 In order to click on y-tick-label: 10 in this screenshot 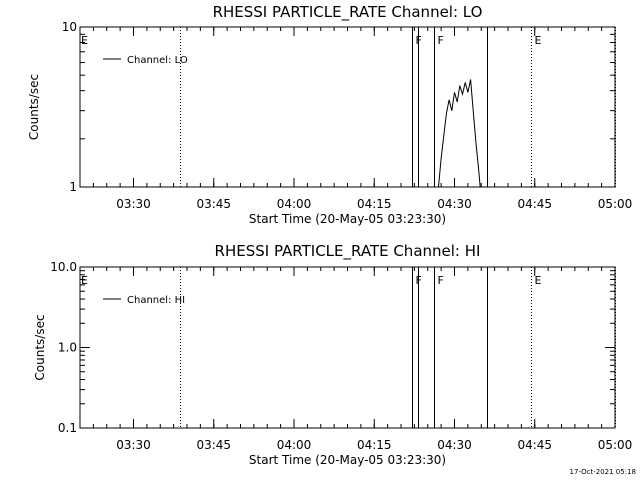, I will do `click(69, 27)`.